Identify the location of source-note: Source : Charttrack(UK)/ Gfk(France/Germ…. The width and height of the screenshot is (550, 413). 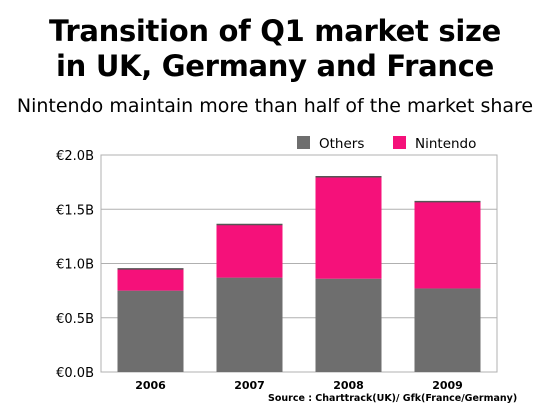
(393, 398).